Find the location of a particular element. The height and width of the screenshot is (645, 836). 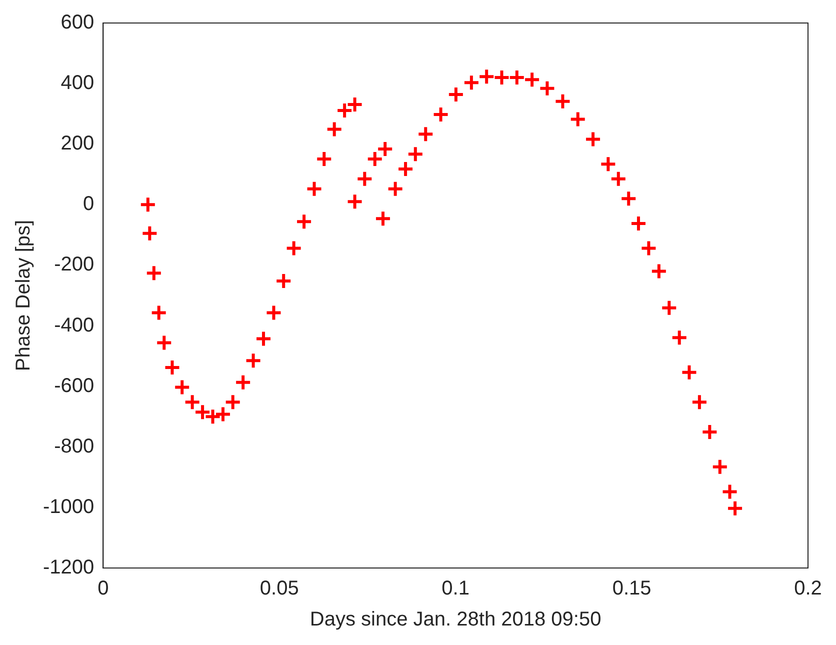

y-tick-label: -800 is located at coordinates (74, 446).